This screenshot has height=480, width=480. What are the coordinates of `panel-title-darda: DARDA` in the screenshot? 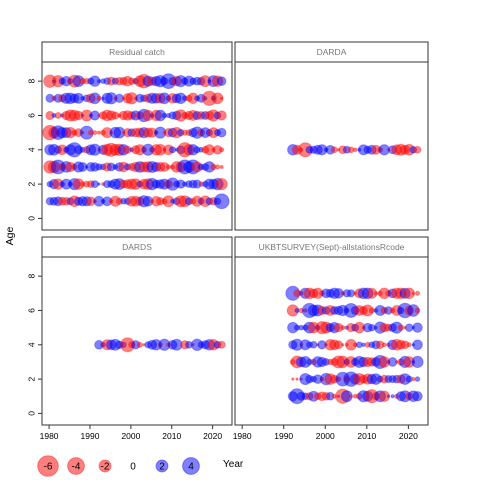 It's located at (332, 52).